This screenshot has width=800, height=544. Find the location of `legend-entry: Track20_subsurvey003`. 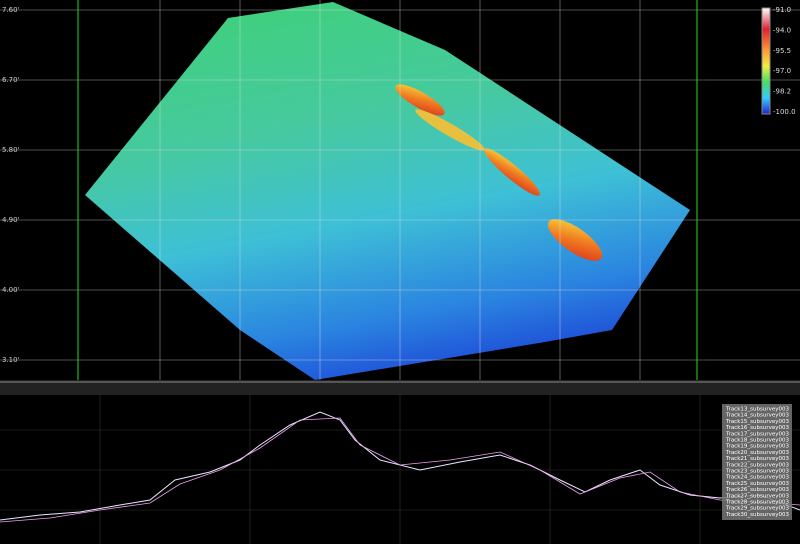

legend-entry: Track20_subsurvey003 is located at coordinates (757, 453).